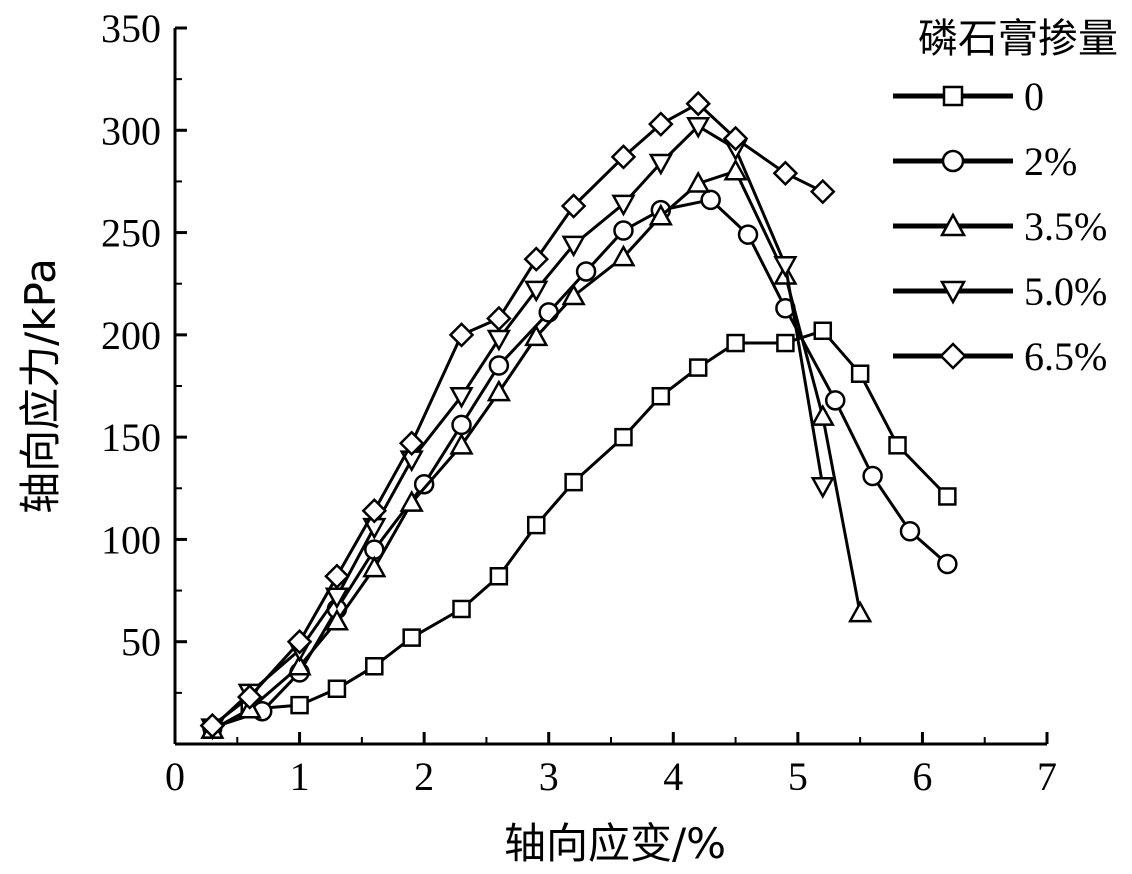 The image size is (1132, 874). I want to click on legend-item: 3.5%, so click(1000, 226).